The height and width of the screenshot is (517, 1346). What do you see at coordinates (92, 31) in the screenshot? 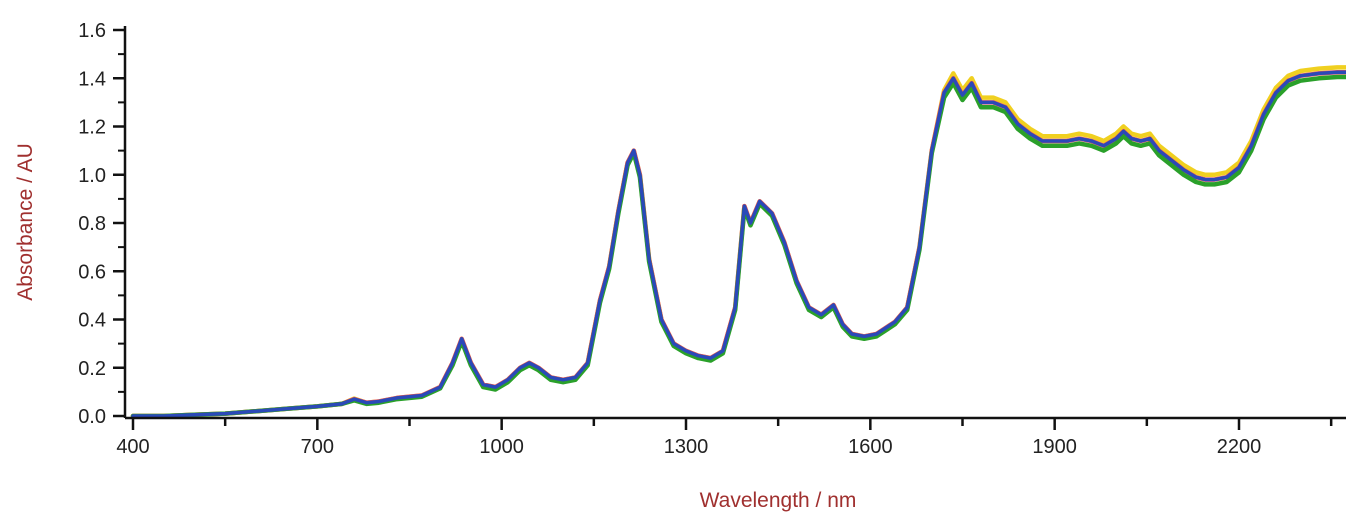
I see `y-tick-label: 1.6` at bounding box center [92, 31].